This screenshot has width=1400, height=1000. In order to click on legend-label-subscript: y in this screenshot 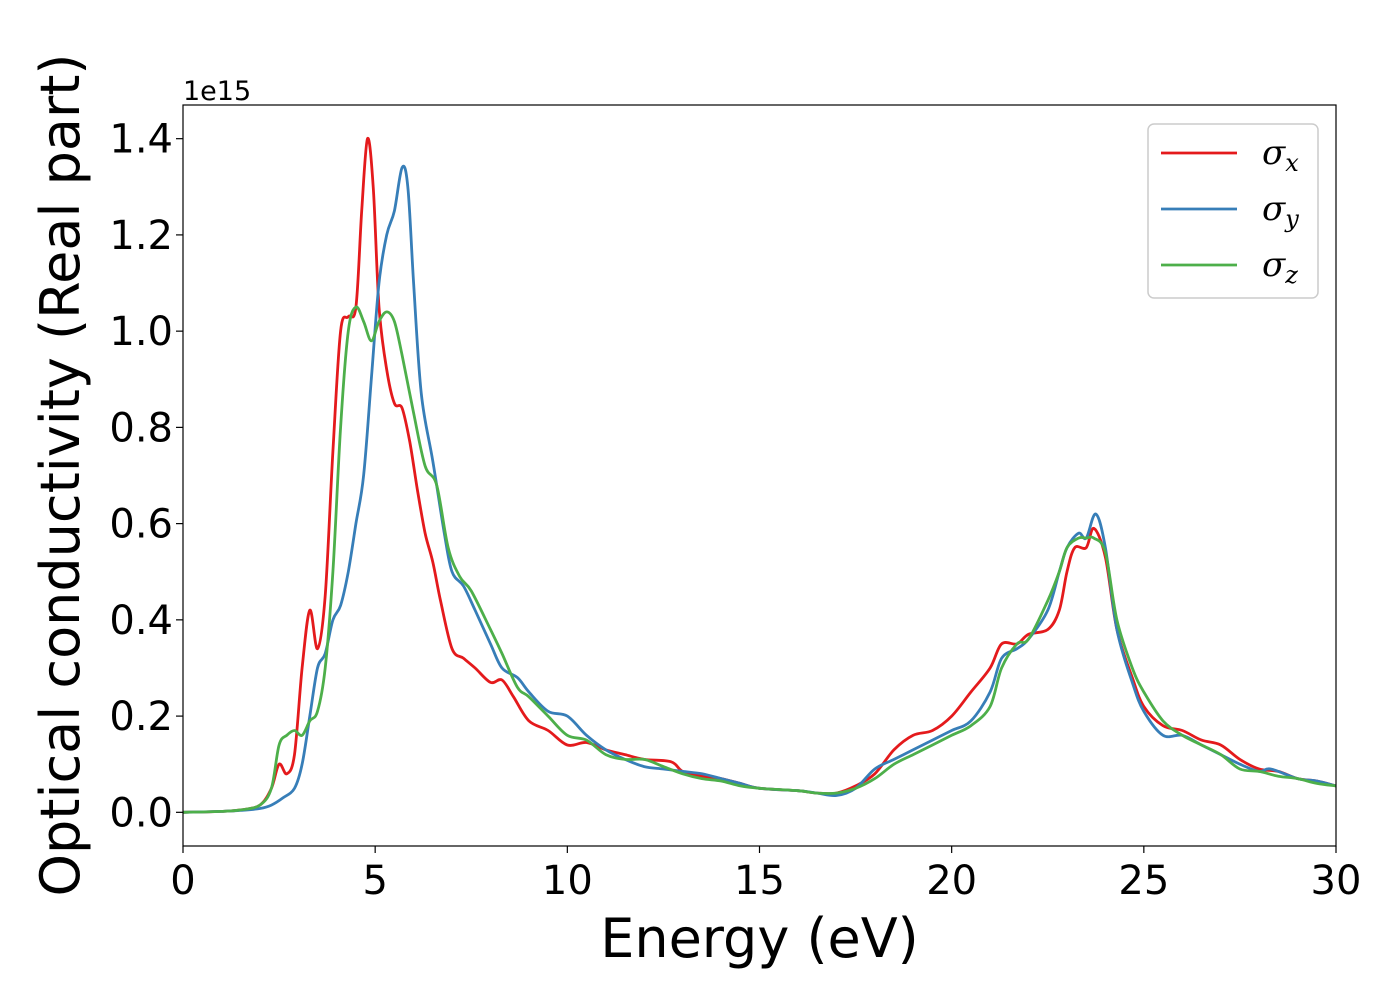, I will do `click(1291, 219)`.